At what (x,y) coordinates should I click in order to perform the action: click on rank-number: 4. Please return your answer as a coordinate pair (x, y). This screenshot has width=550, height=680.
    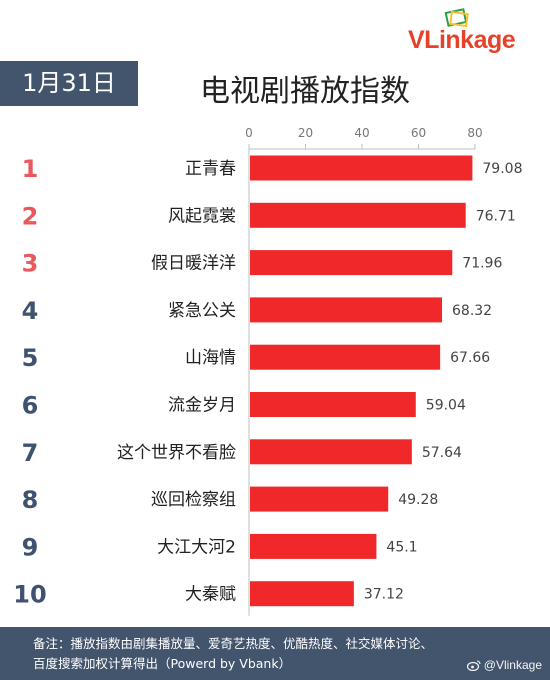
    Looking at the image, I should click on (30, 311).